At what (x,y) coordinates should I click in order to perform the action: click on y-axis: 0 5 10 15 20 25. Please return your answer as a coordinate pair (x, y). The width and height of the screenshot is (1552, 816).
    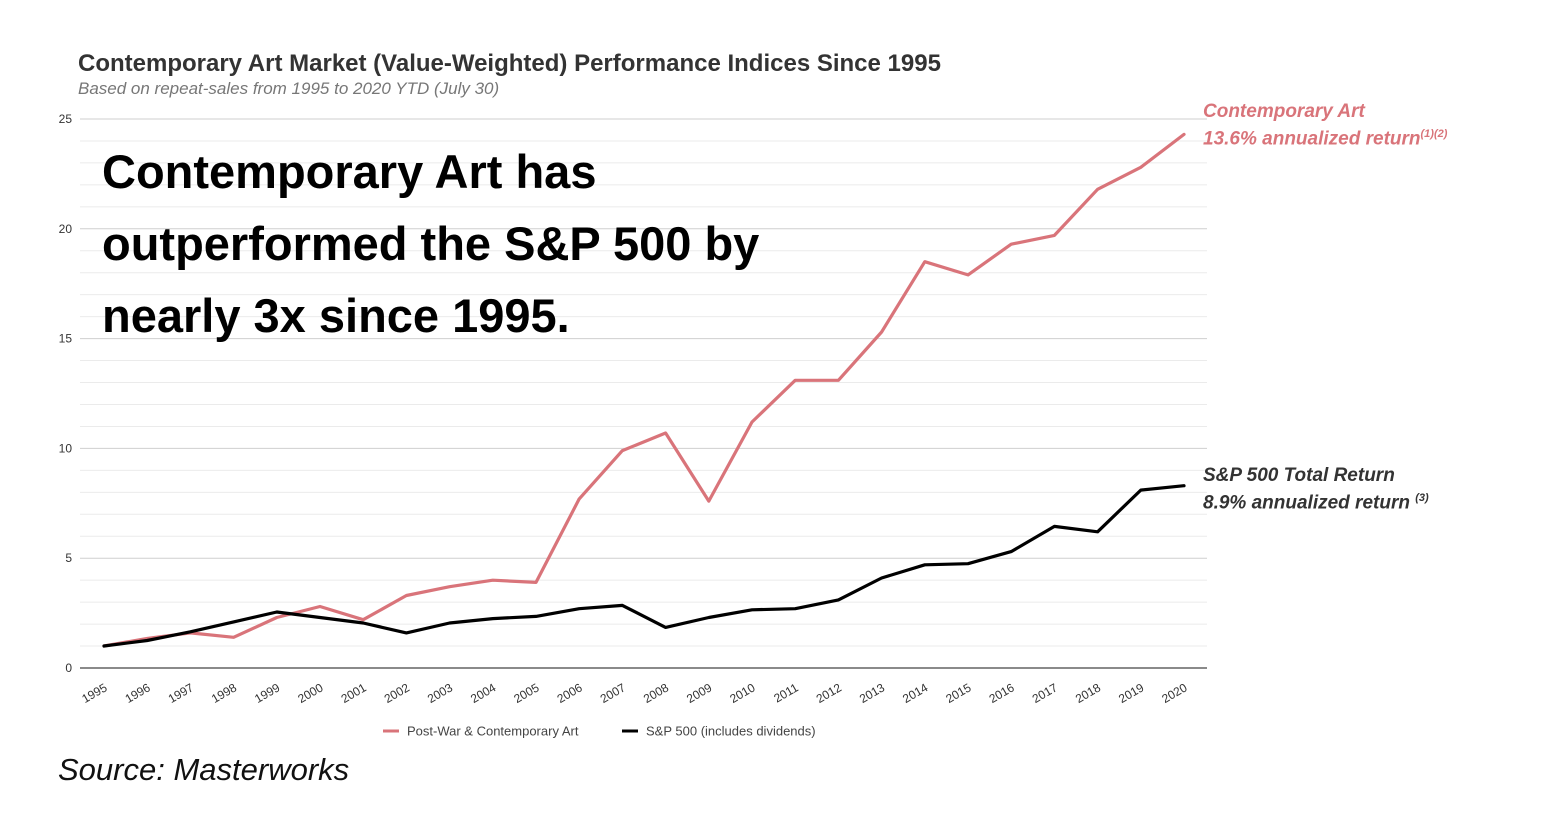
    Looking at the image, I should click on (66, 393).